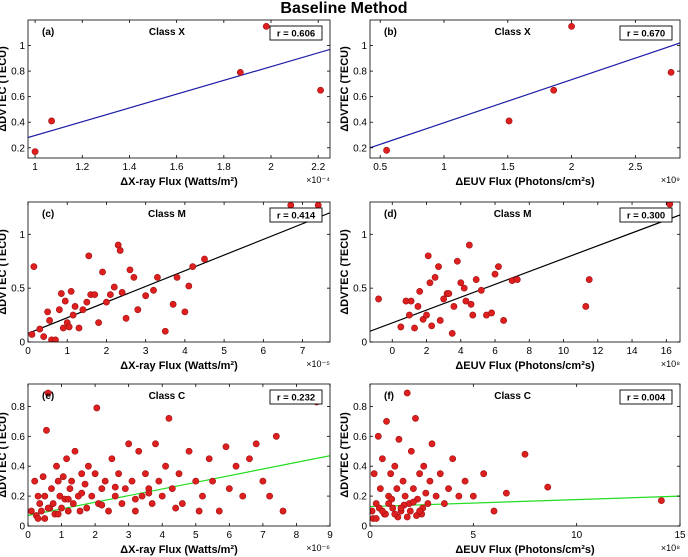 The image size is (688, 557). I want to click on x-tick-label: 1.8, so click(224, 167).